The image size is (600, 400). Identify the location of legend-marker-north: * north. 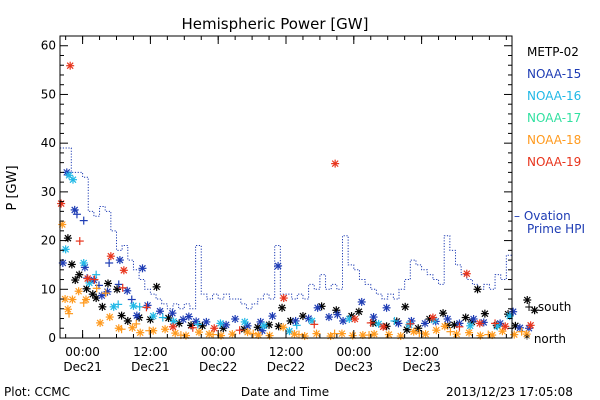
(545, 339).